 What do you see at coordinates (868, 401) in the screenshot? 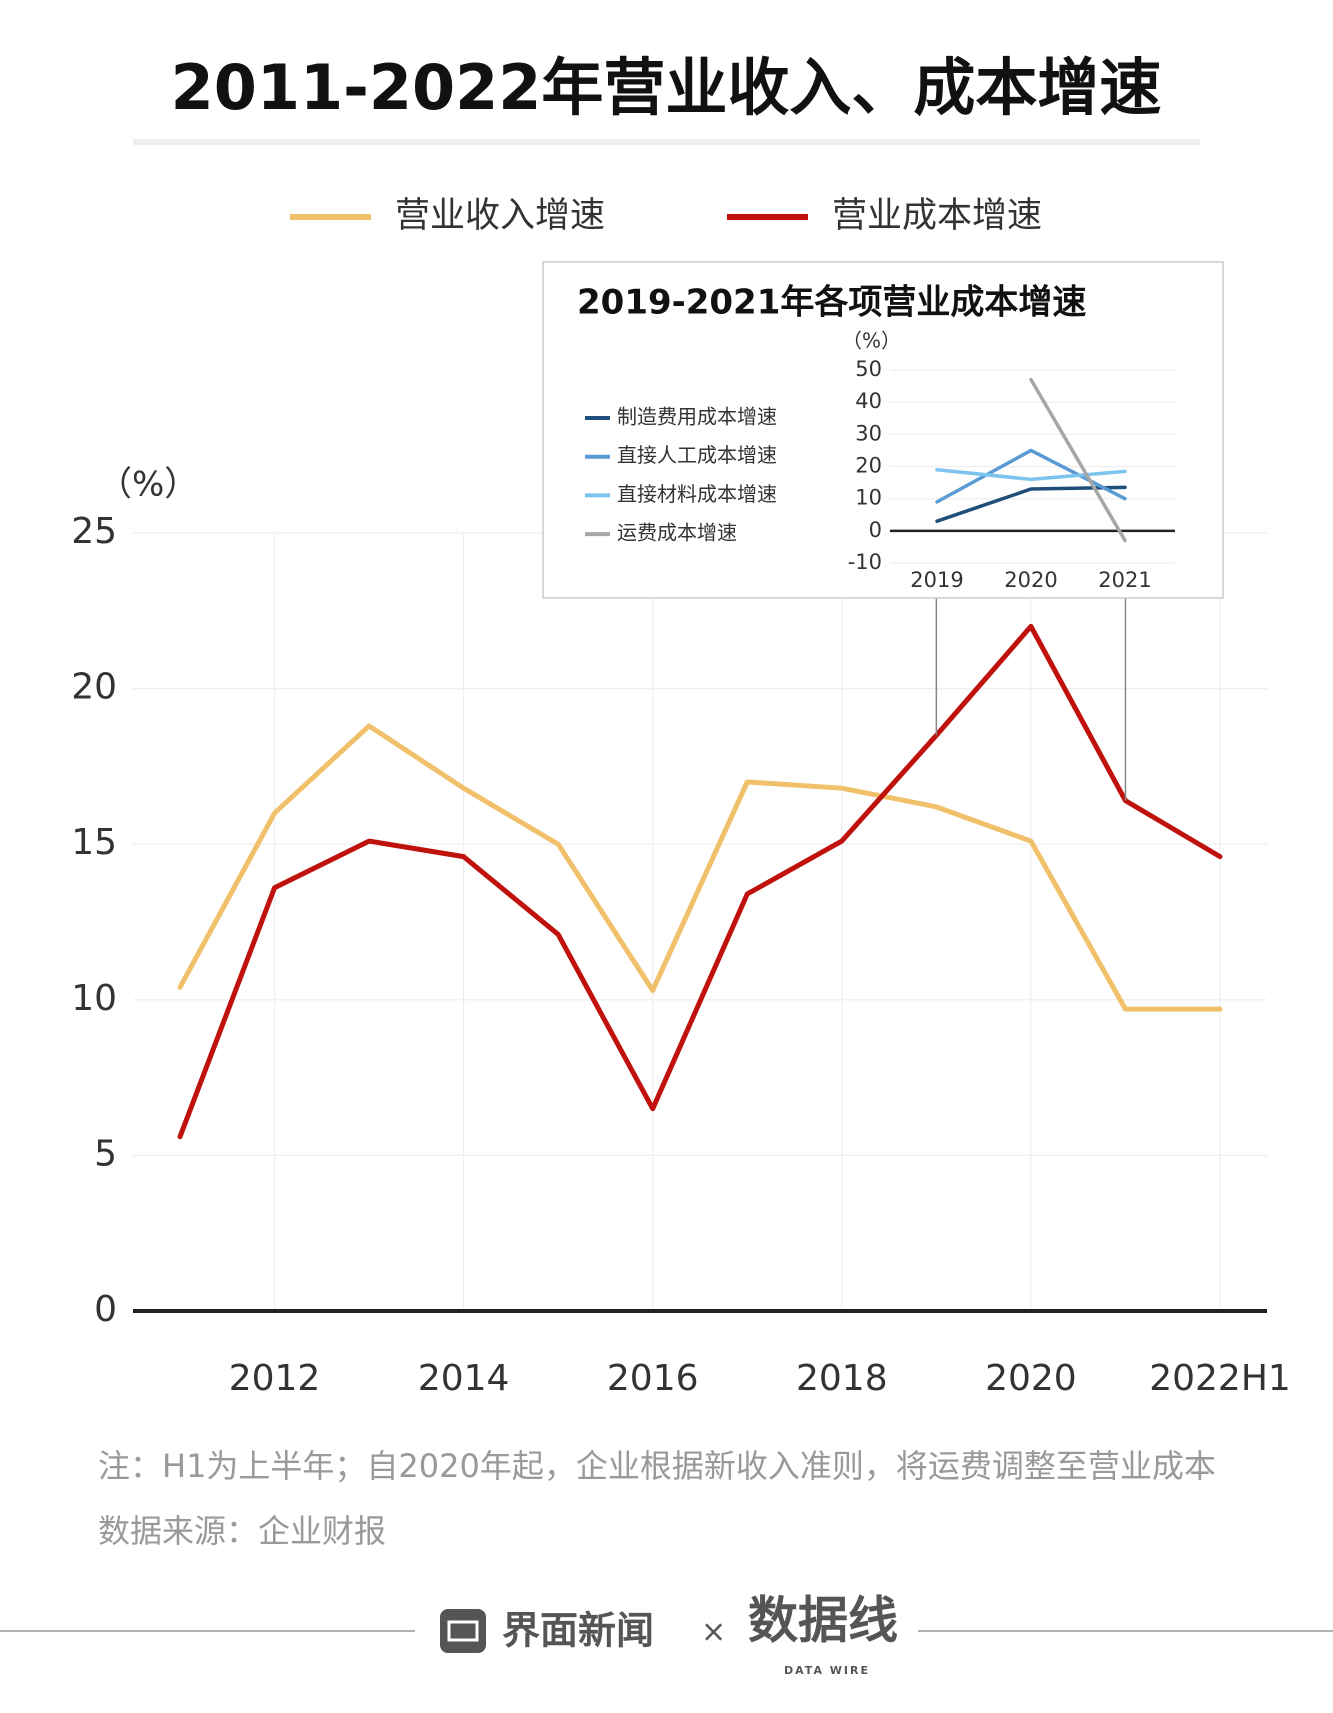
I see `y-tick-label: 40` at bounding box center [868, 401].